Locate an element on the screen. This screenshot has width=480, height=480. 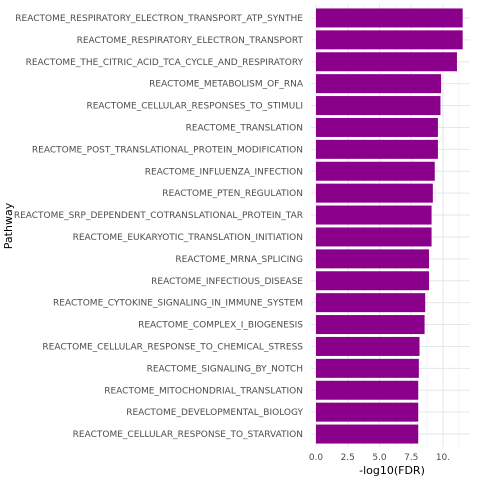
x-tick-label: 5.0 is located at coordinates (379, 458).